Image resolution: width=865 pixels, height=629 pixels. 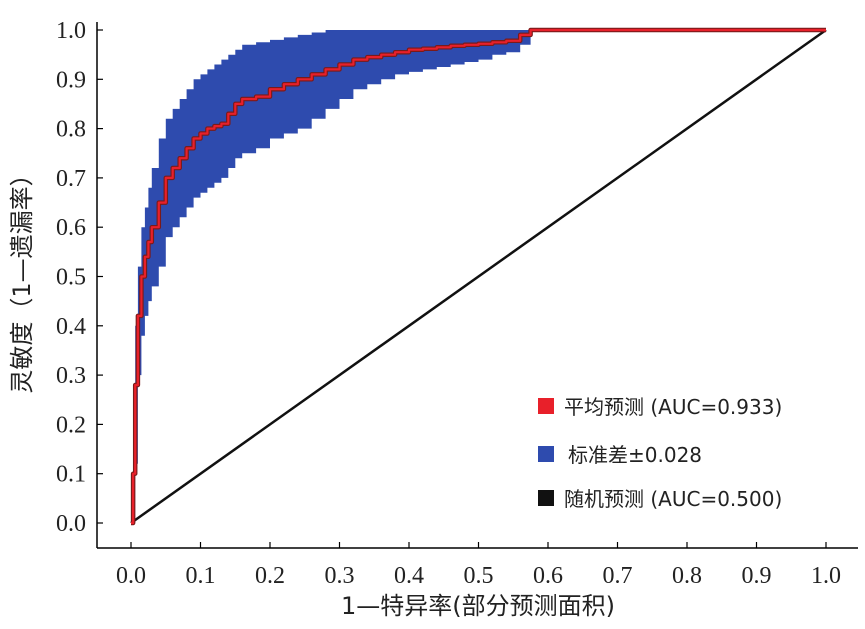 What do you see at coordinates (22, 277) in the screenshot?
I see `y-axis-title: 灵敏度（1—遗漏率）` at bounding box center [22, 277].